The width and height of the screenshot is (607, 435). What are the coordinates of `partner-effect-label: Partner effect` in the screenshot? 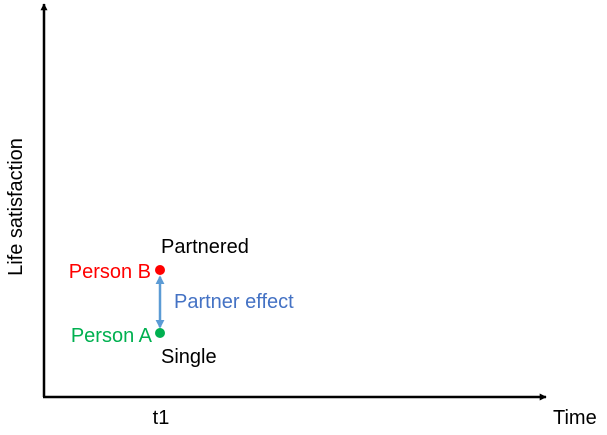 It's located at (234, 302).